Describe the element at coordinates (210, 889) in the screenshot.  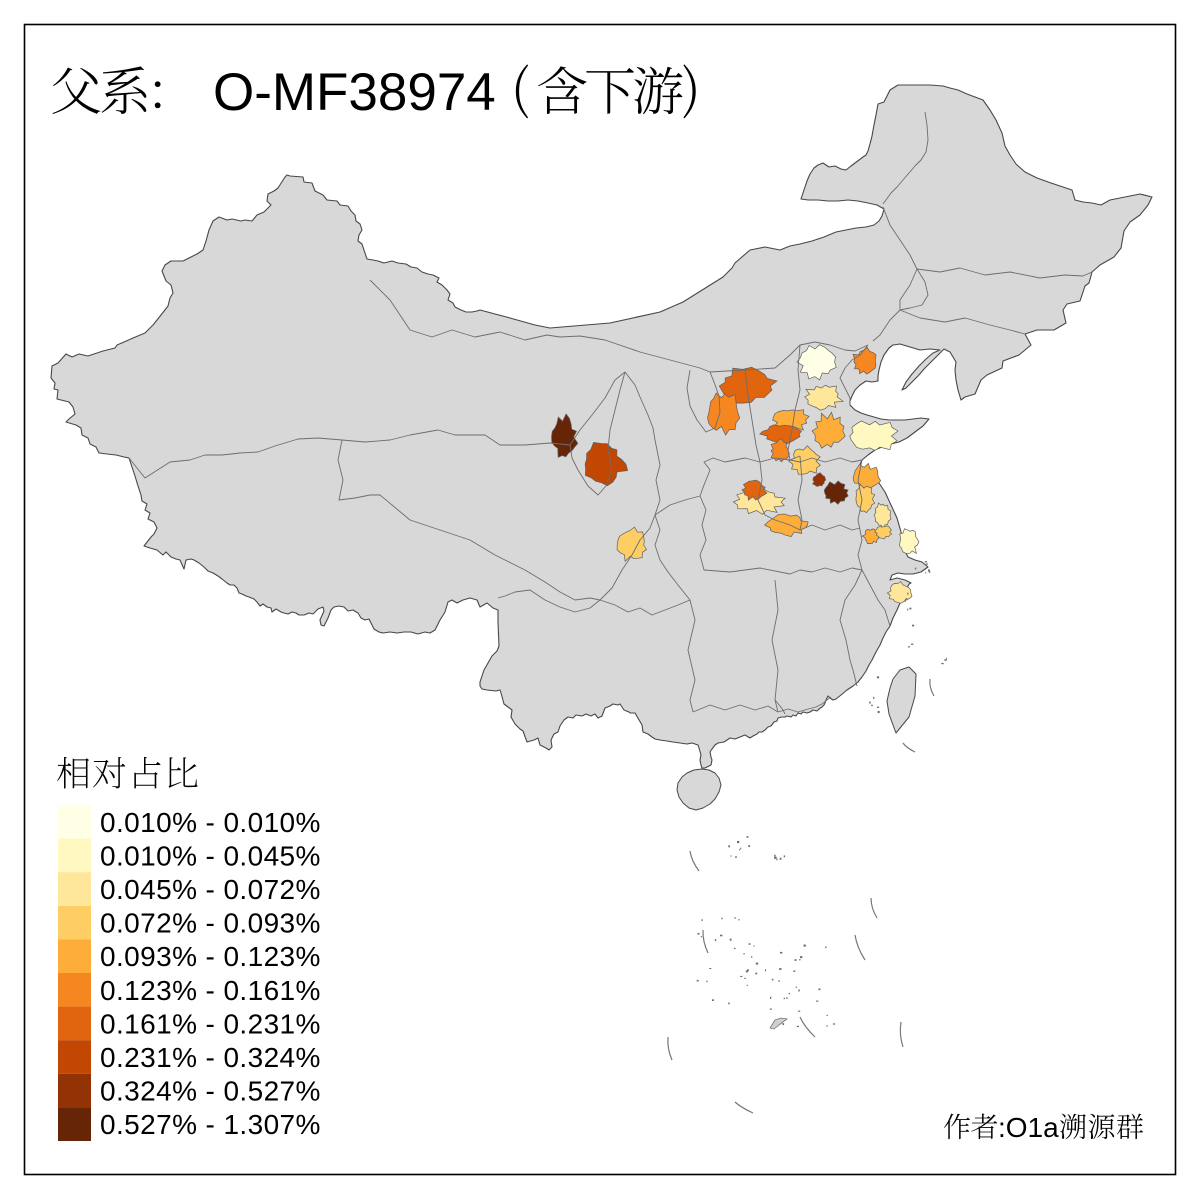
I see `svg-text: 0.045% - 0.072%` at that location.